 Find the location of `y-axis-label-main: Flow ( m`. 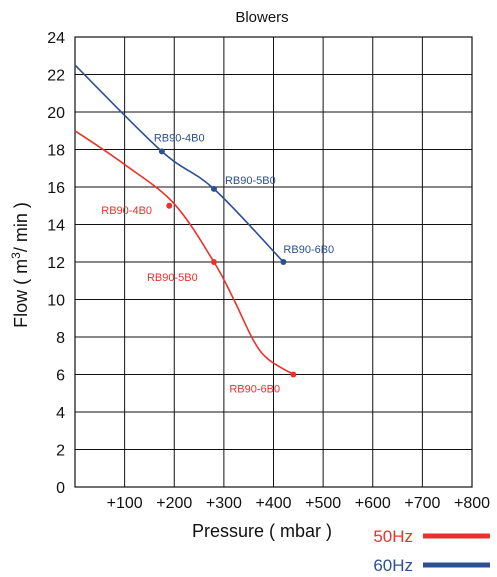

y-axis-label-main: Flow ( m is located at coordinates (21, 293).